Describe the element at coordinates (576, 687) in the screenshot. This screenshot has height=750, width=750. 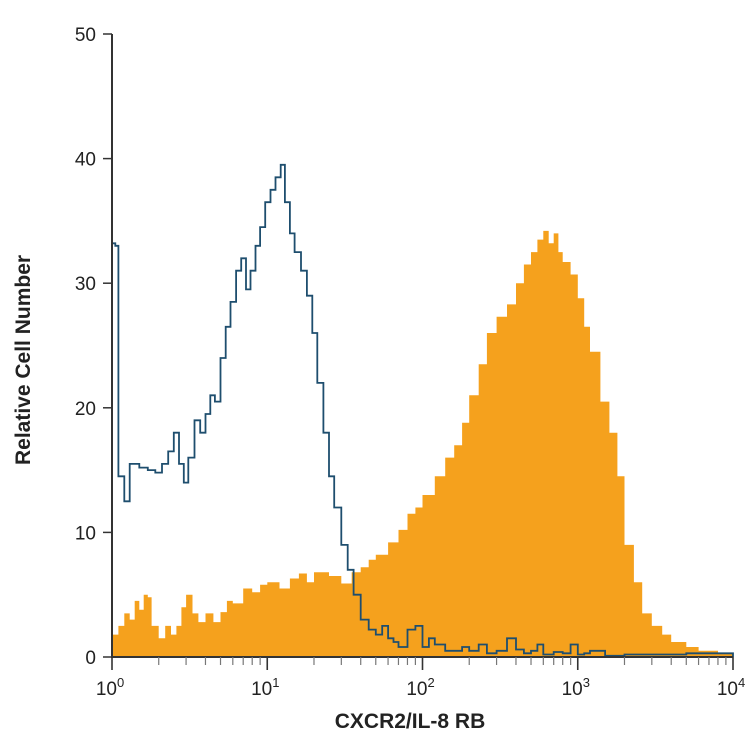
I see `x-tick-label: 10³` at that location.